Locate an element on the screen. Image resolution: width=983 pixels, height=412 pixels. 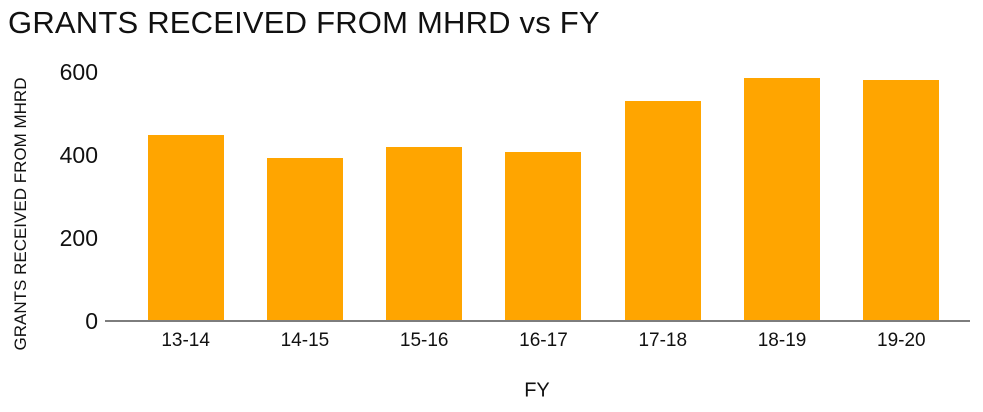
x-tick-label: 15-16 is located at coordinates (424, 340).